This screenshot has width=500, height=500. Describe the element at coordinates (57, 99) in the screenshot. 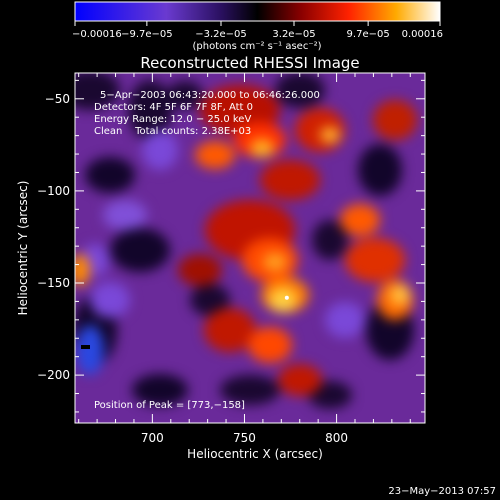

I see `y-tick-label: −50` at that location.